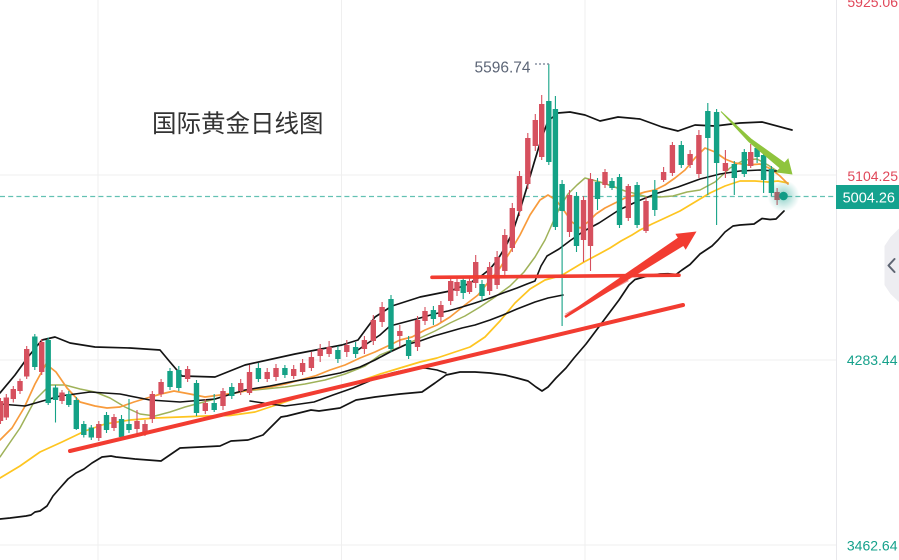 The height and width of the screenshot is (560, 899). Describe the element at coordinates (238, 124) in the screenshot. I see `svg-text: 国际黄金日线图` at that location.